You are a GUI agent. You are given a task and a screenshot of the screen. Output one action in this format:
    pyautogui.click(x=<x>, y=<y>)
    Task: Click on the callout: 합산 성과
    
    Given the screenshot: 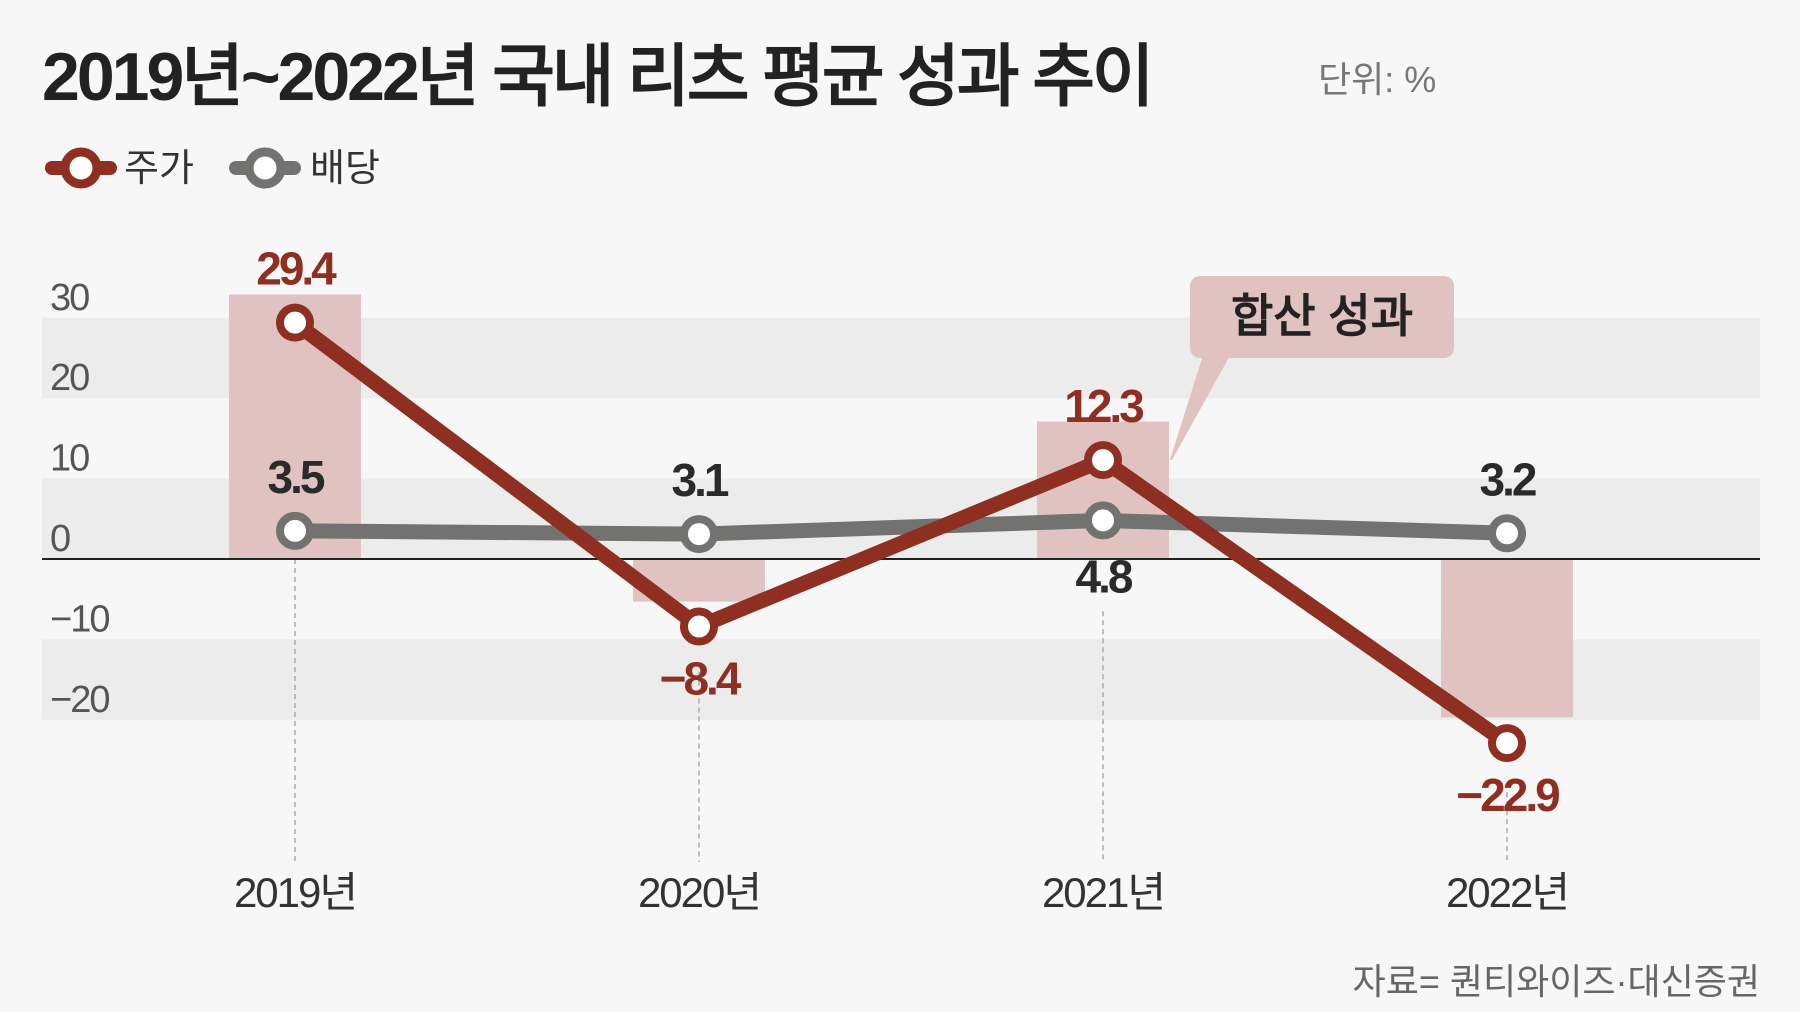 What is the action you would take?
    pyautogui.click(x=1312, y=368)
    